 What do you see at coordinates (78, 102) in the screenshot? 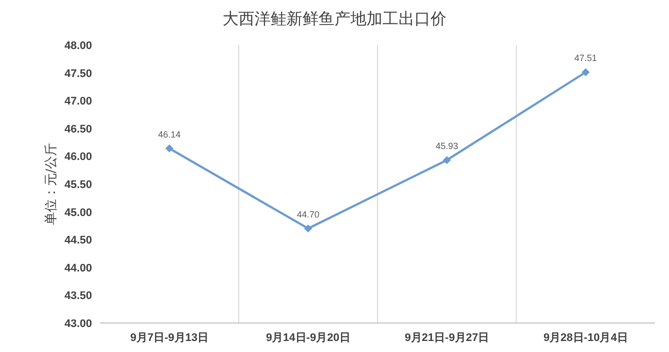
I see `y-tick-label: 47.00` at bounding box center [78, 102].